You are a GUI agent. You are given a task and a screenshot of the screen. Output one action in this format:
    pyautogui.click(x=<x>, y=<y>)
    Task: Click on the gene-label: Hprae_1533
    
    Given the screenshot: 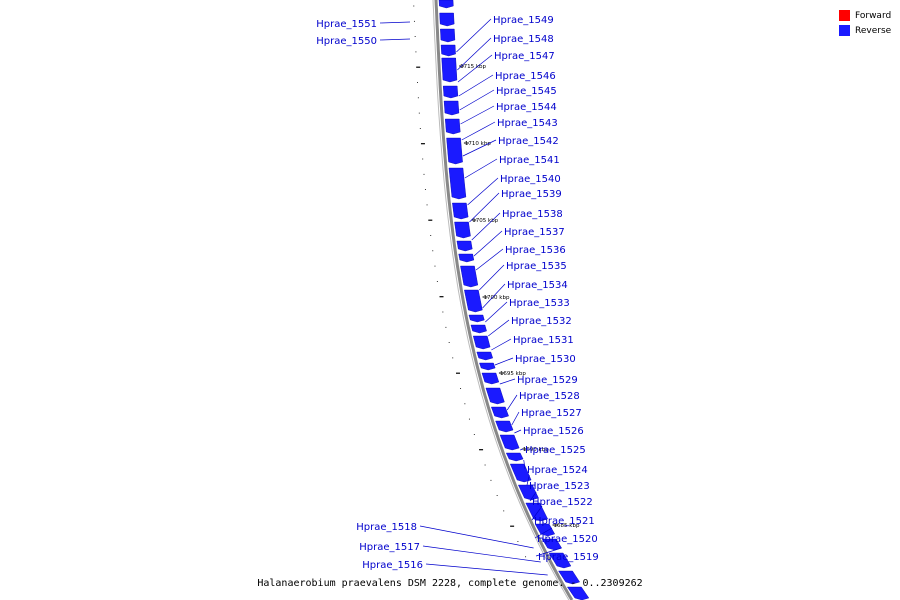 What is the action you would take?
    pyautogui.click(x=539, y=303)
    